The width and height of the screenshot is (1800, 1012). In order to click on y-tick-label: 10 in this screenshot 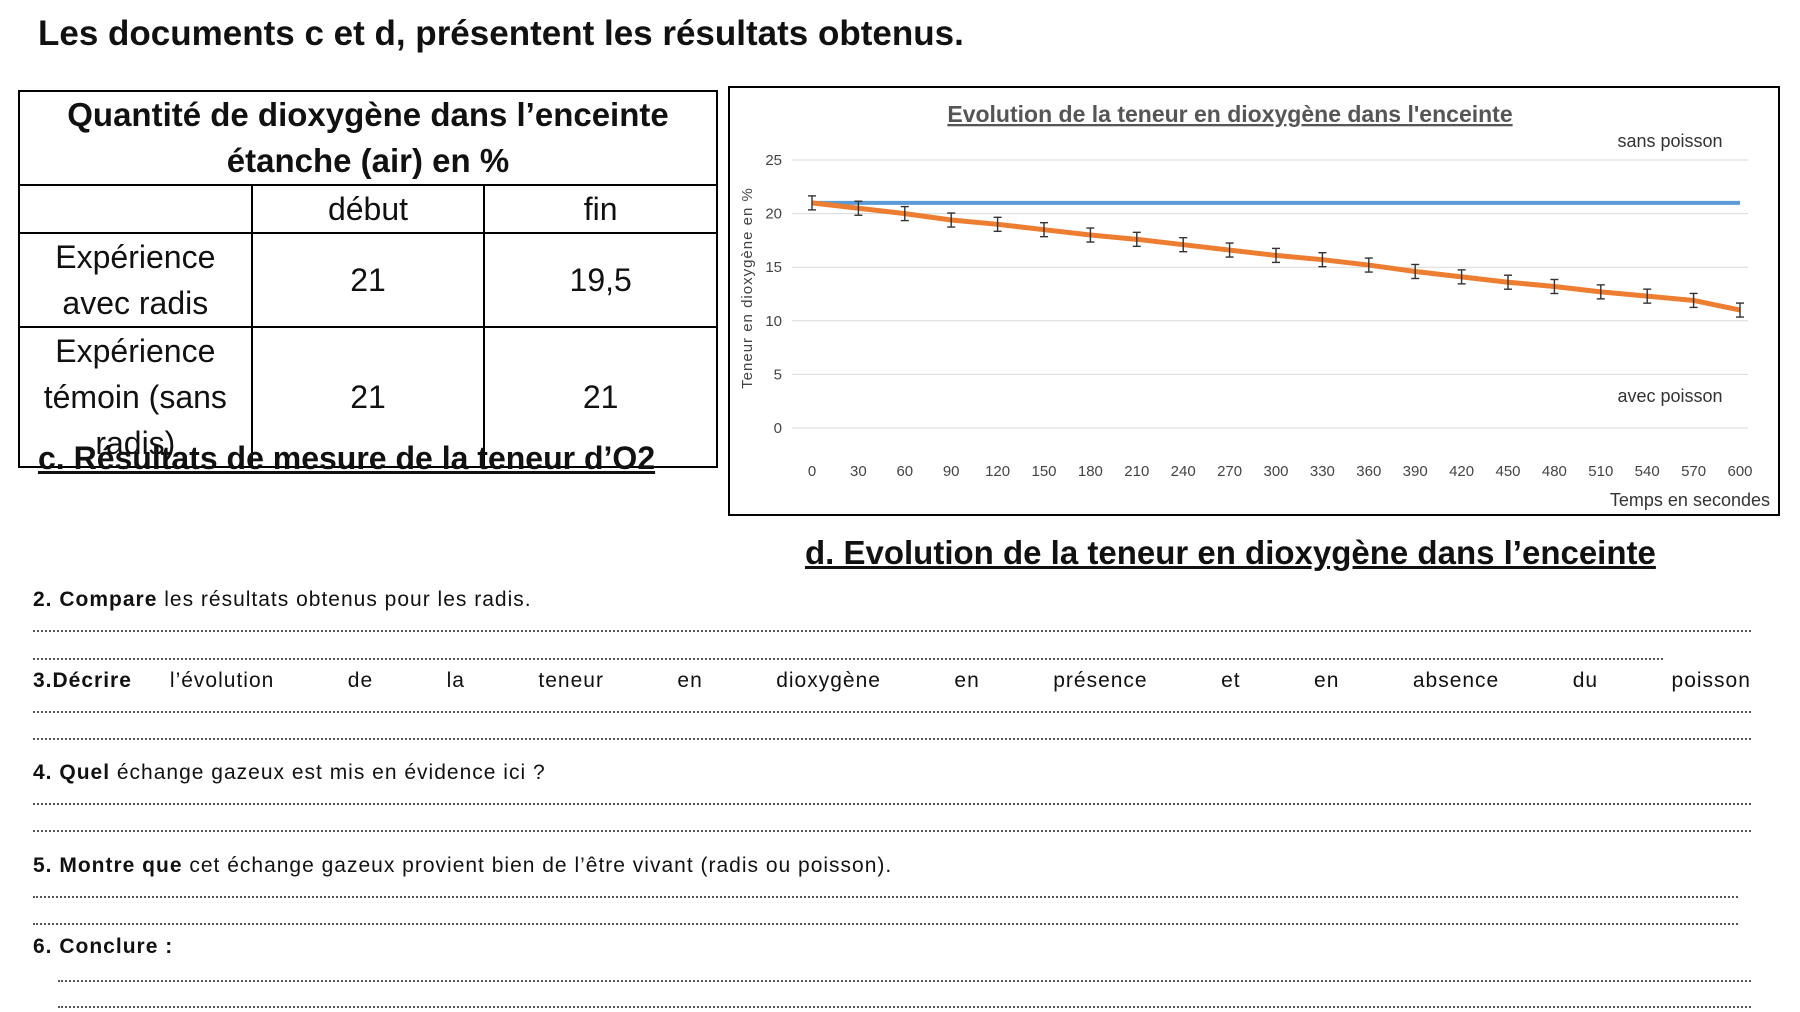, I will do `click(773, 321)`.